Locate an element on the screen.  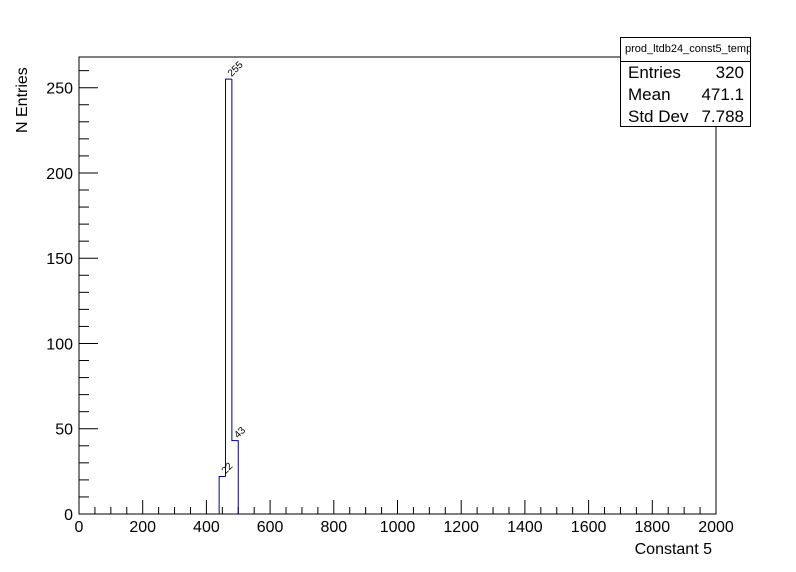
histogram-bars is located at coordinates (228, 296).